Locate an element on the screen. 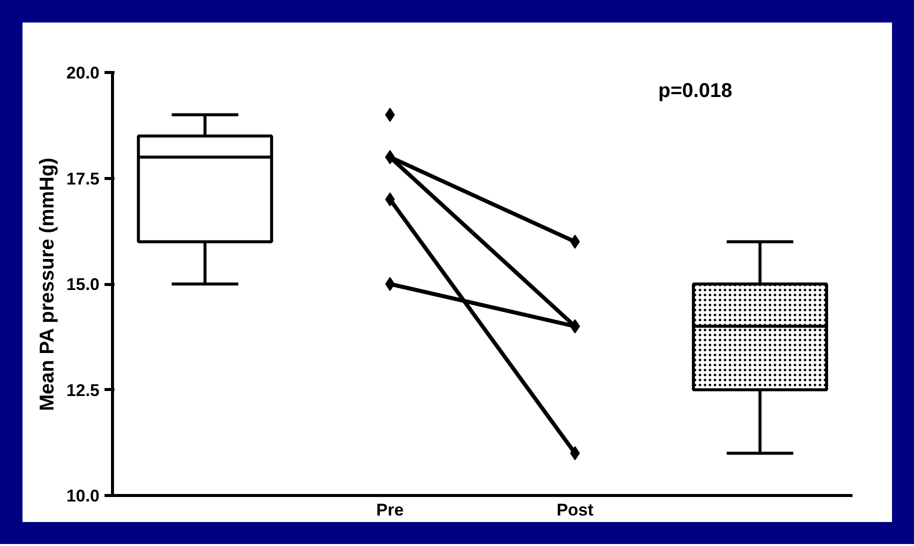  y-tick-label: 17.5 is located at coordinates (83, 178).